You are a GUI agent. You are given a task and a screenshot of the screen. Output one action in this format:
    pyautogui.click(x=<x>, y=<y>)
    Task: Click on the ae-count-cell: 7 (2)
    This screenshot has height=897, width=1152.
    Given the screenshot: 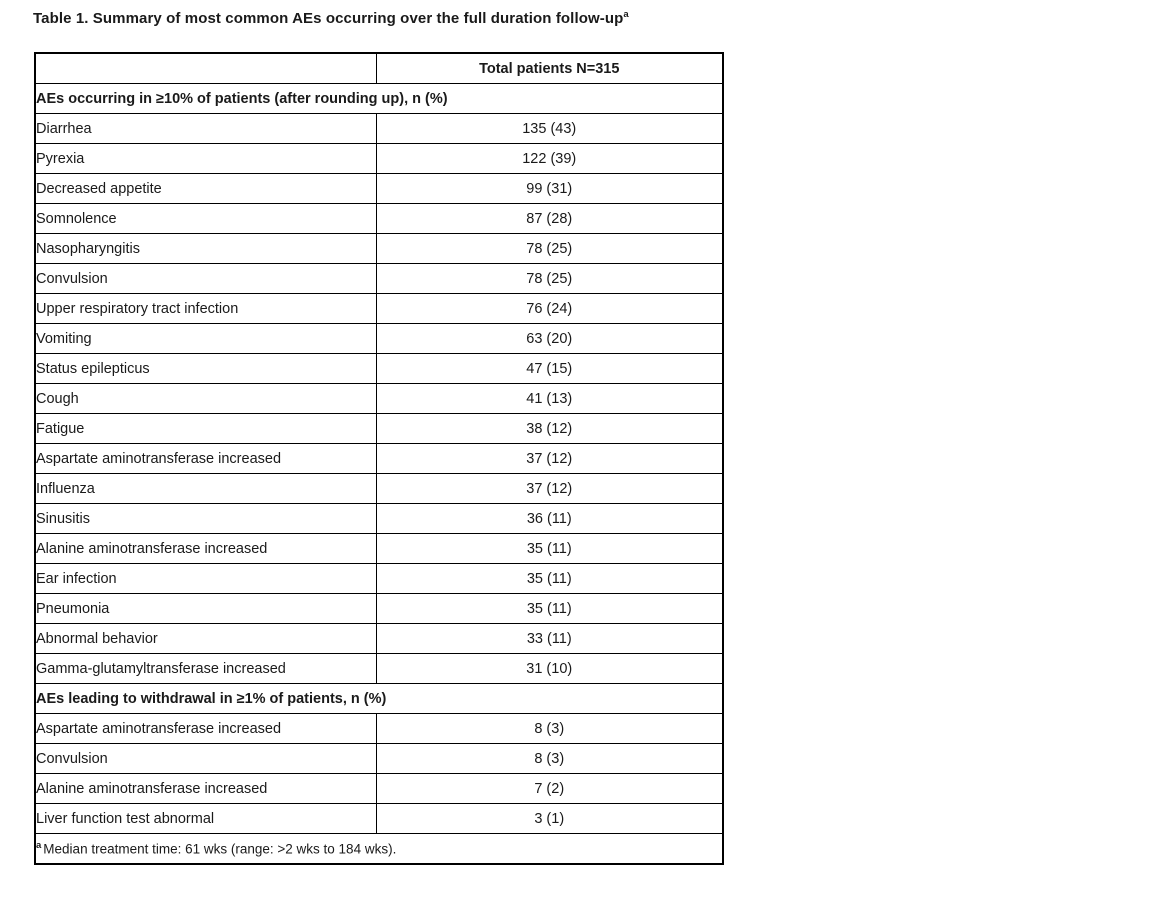 What is the action you would take?
    pyautogui.click(x=549, y=788)
    